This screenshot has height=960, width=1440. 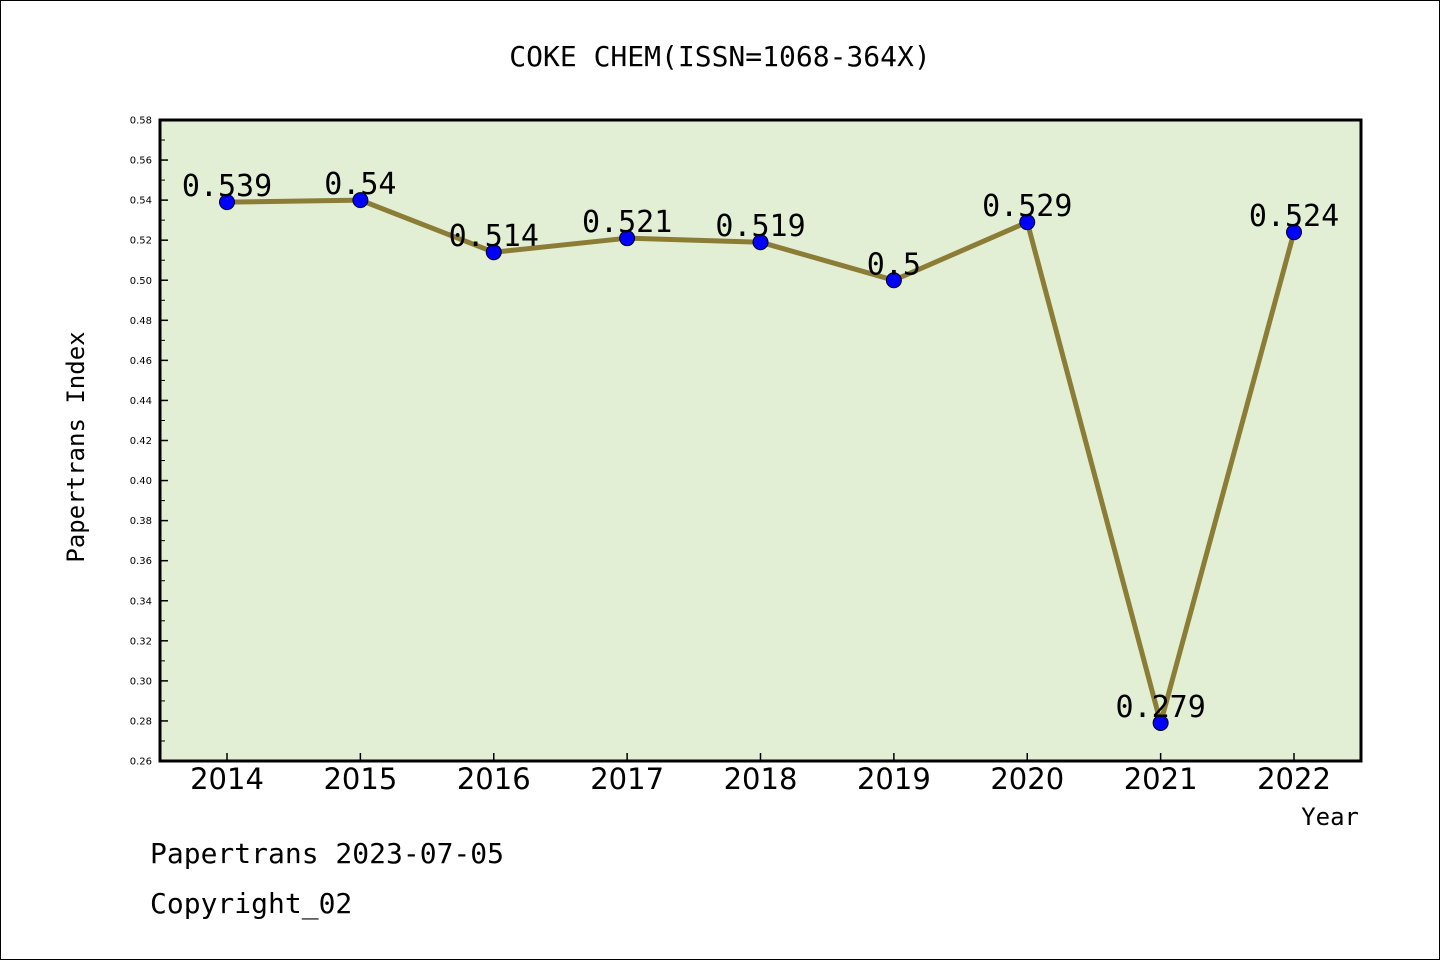 What do you see at coordinates (141, 241) in the screenshot?
I see `y-tick-label: 0.52` at bounding box center [141, 241].